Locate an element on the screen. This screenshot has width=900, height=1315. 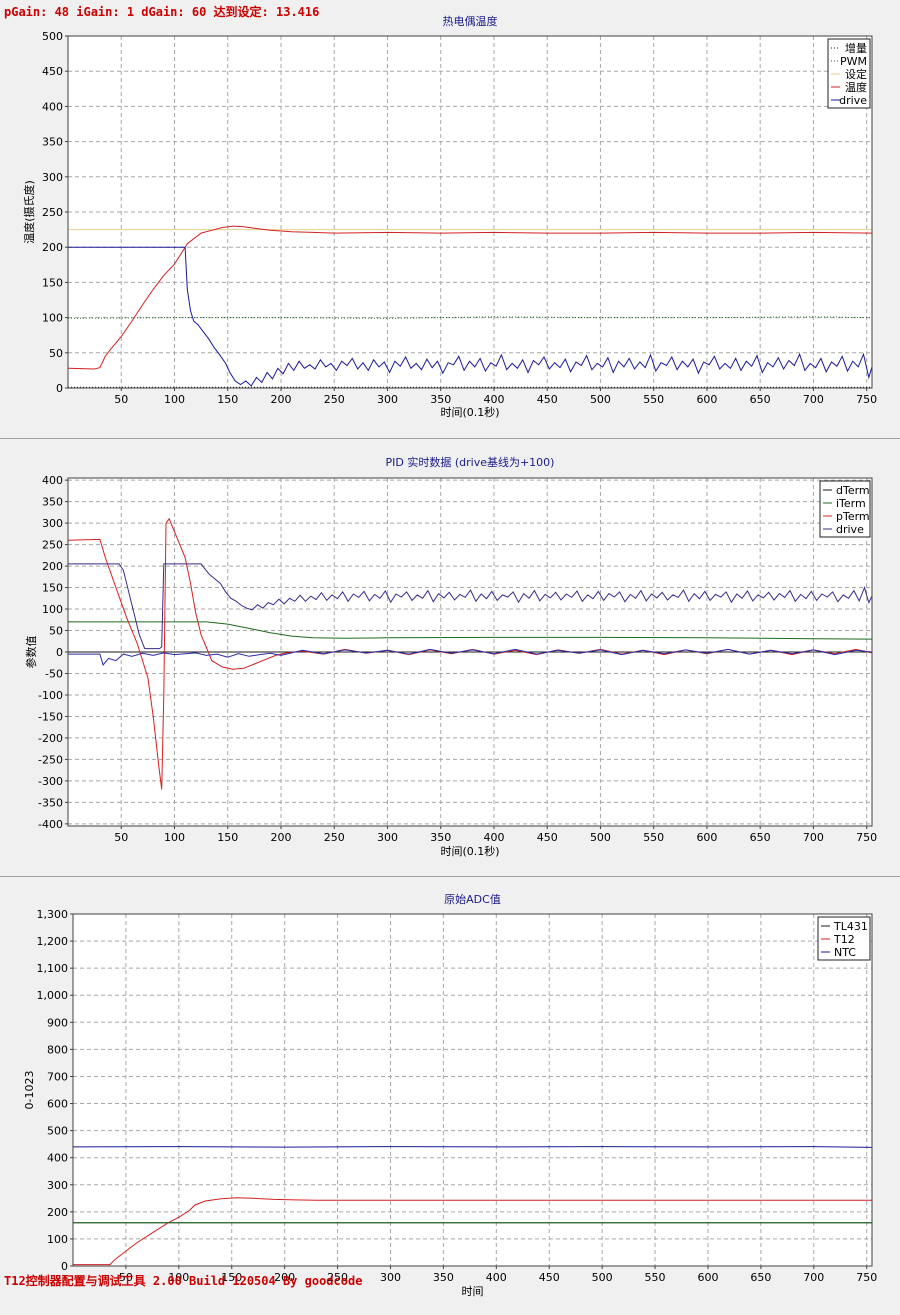
series-line-drive is located at coordinates (470, 606).